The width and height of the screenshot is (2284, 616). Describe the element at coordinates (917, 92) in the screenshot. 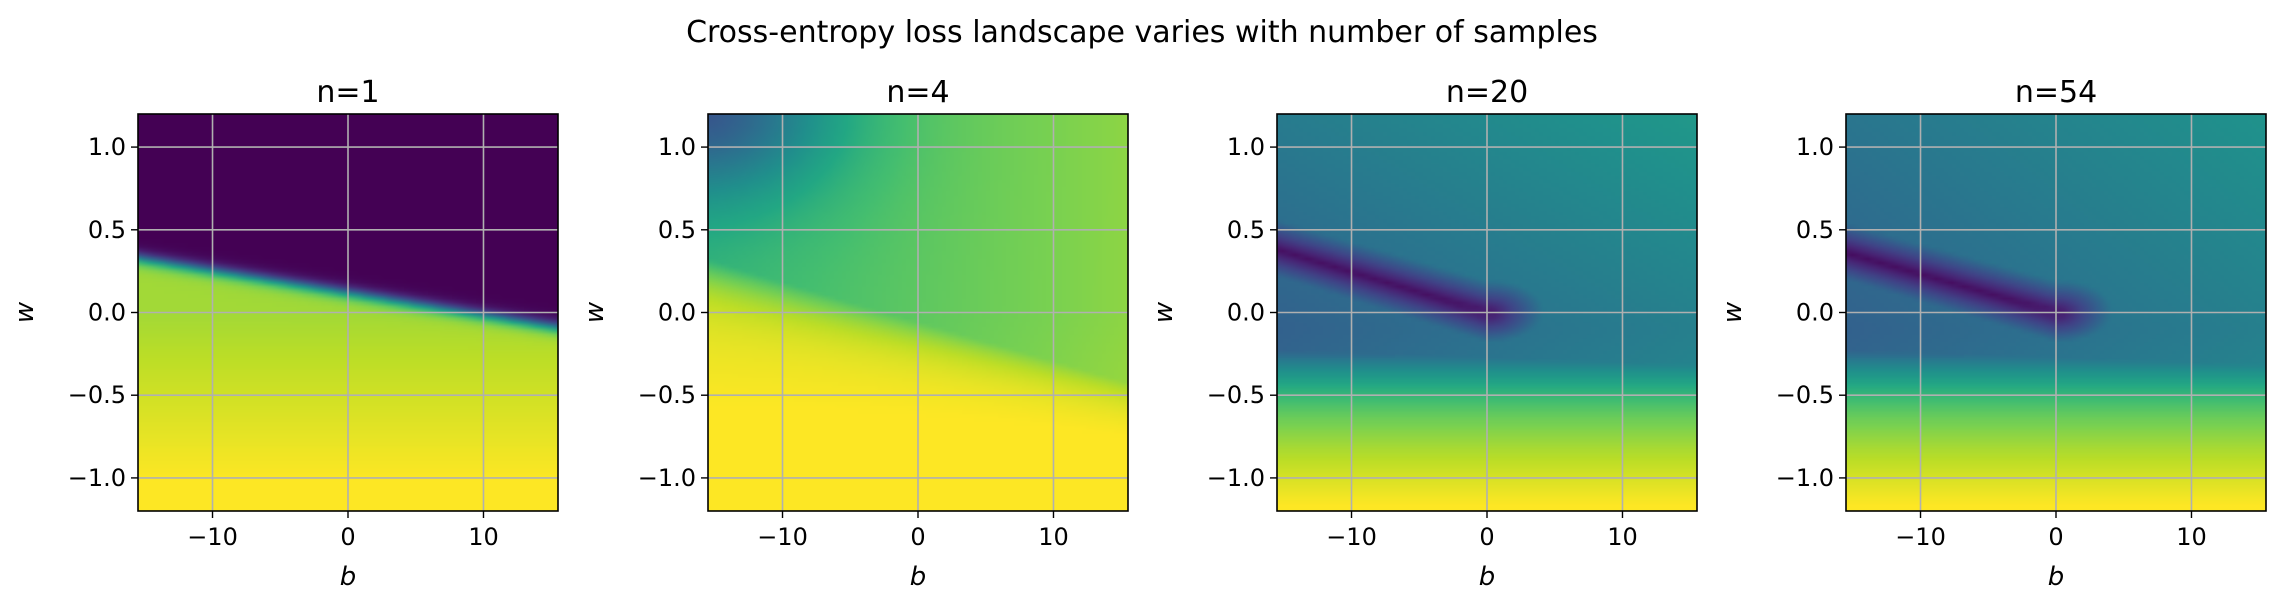

I see `panel-title: n=4` at that location.